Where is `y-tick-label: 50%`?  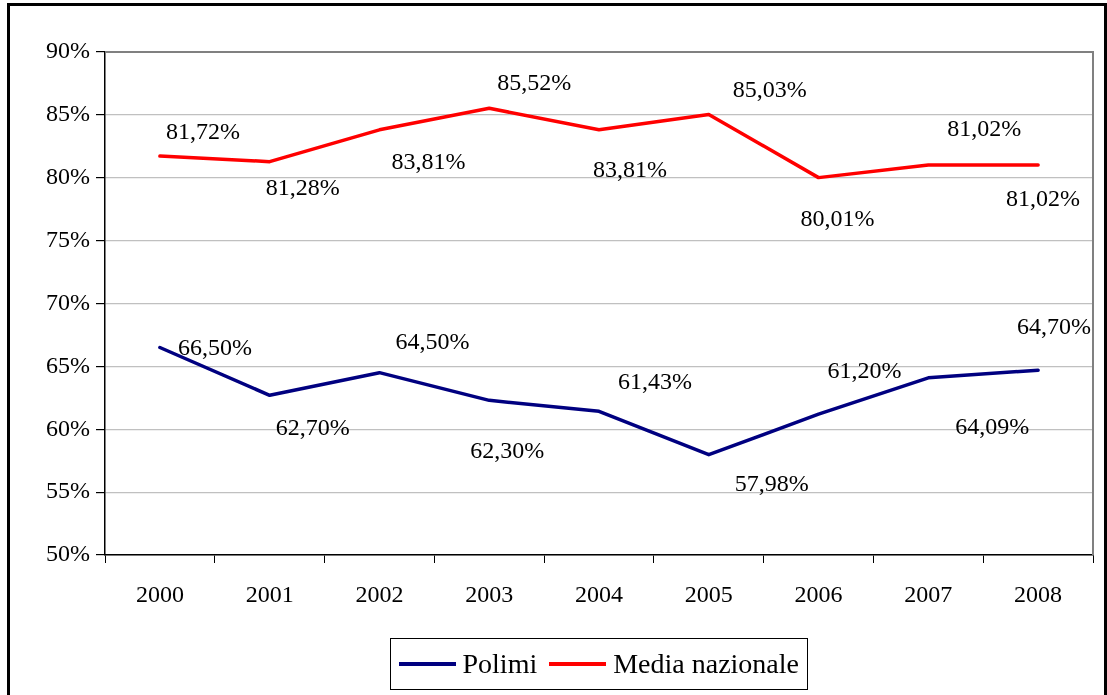 y-tick-label: 50% is located at coordinates (68, 553).